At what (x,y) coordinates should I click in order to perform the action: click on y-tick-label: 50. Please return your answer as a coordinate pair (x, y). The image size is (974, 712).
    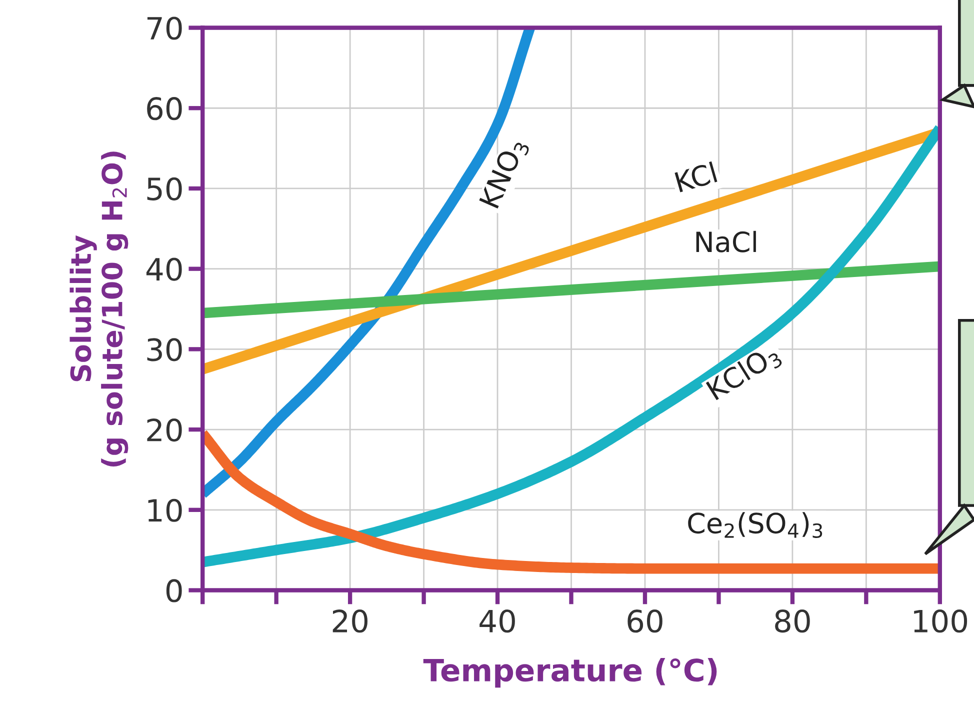
    Looking at the image, I should click on (164, 189).